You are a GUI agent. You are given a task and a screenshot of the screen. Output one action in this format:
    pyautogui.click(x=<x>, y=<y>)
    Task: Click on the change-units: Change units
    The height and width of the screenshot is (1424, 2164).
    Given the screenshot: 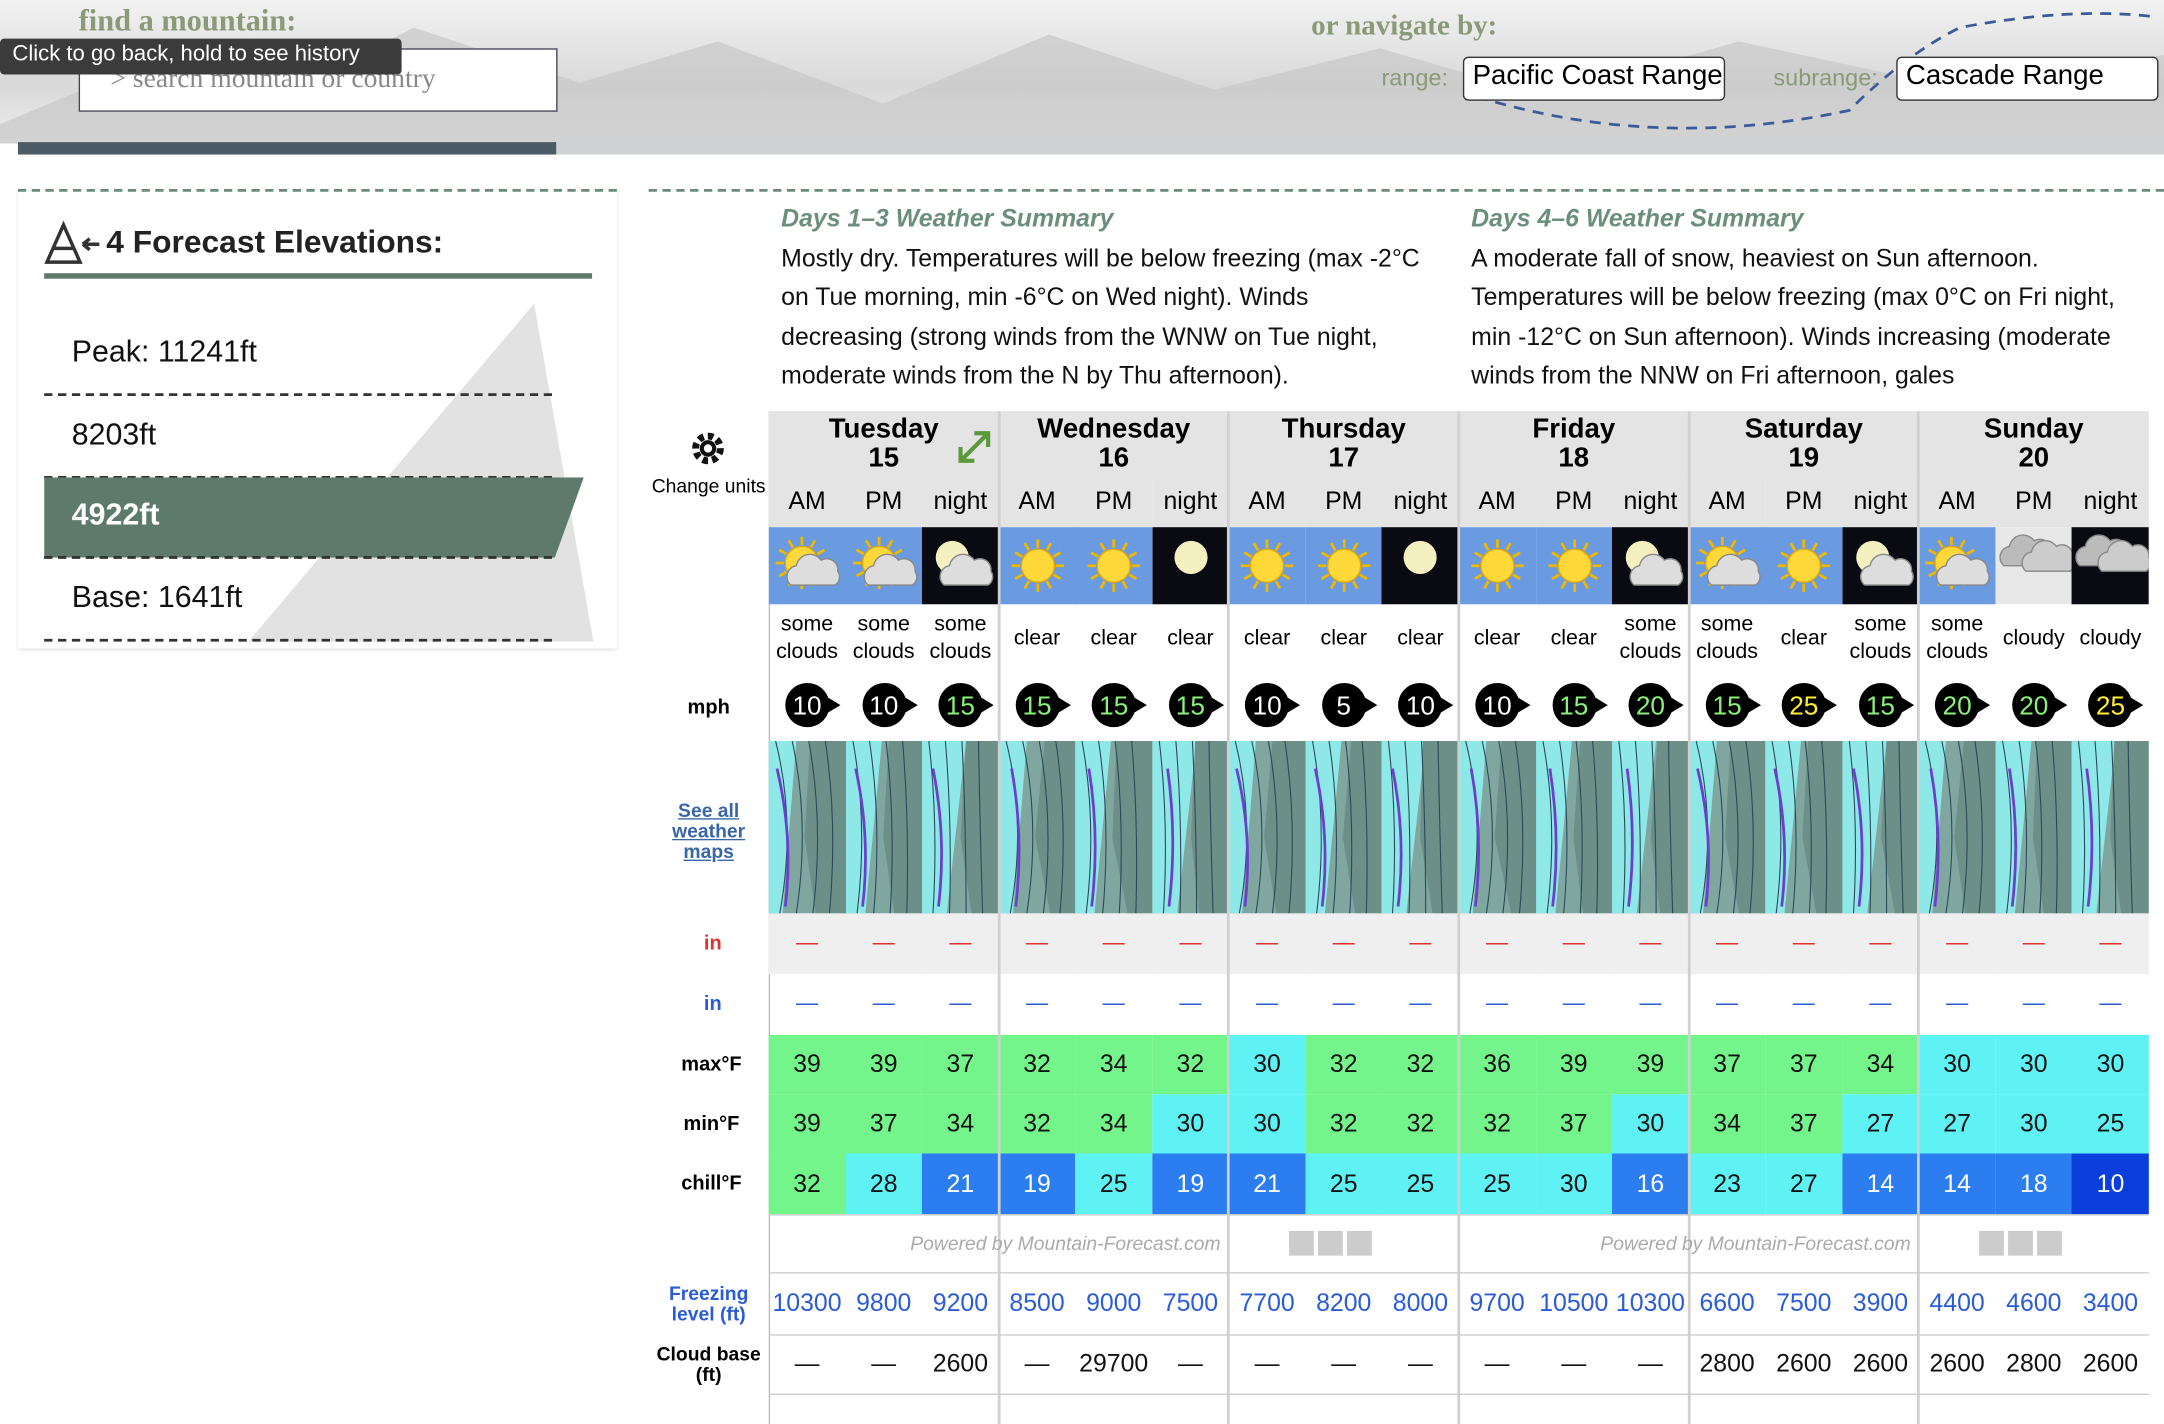 What is the action you would take?
    pyautogui.click(x=708, y=485)
    